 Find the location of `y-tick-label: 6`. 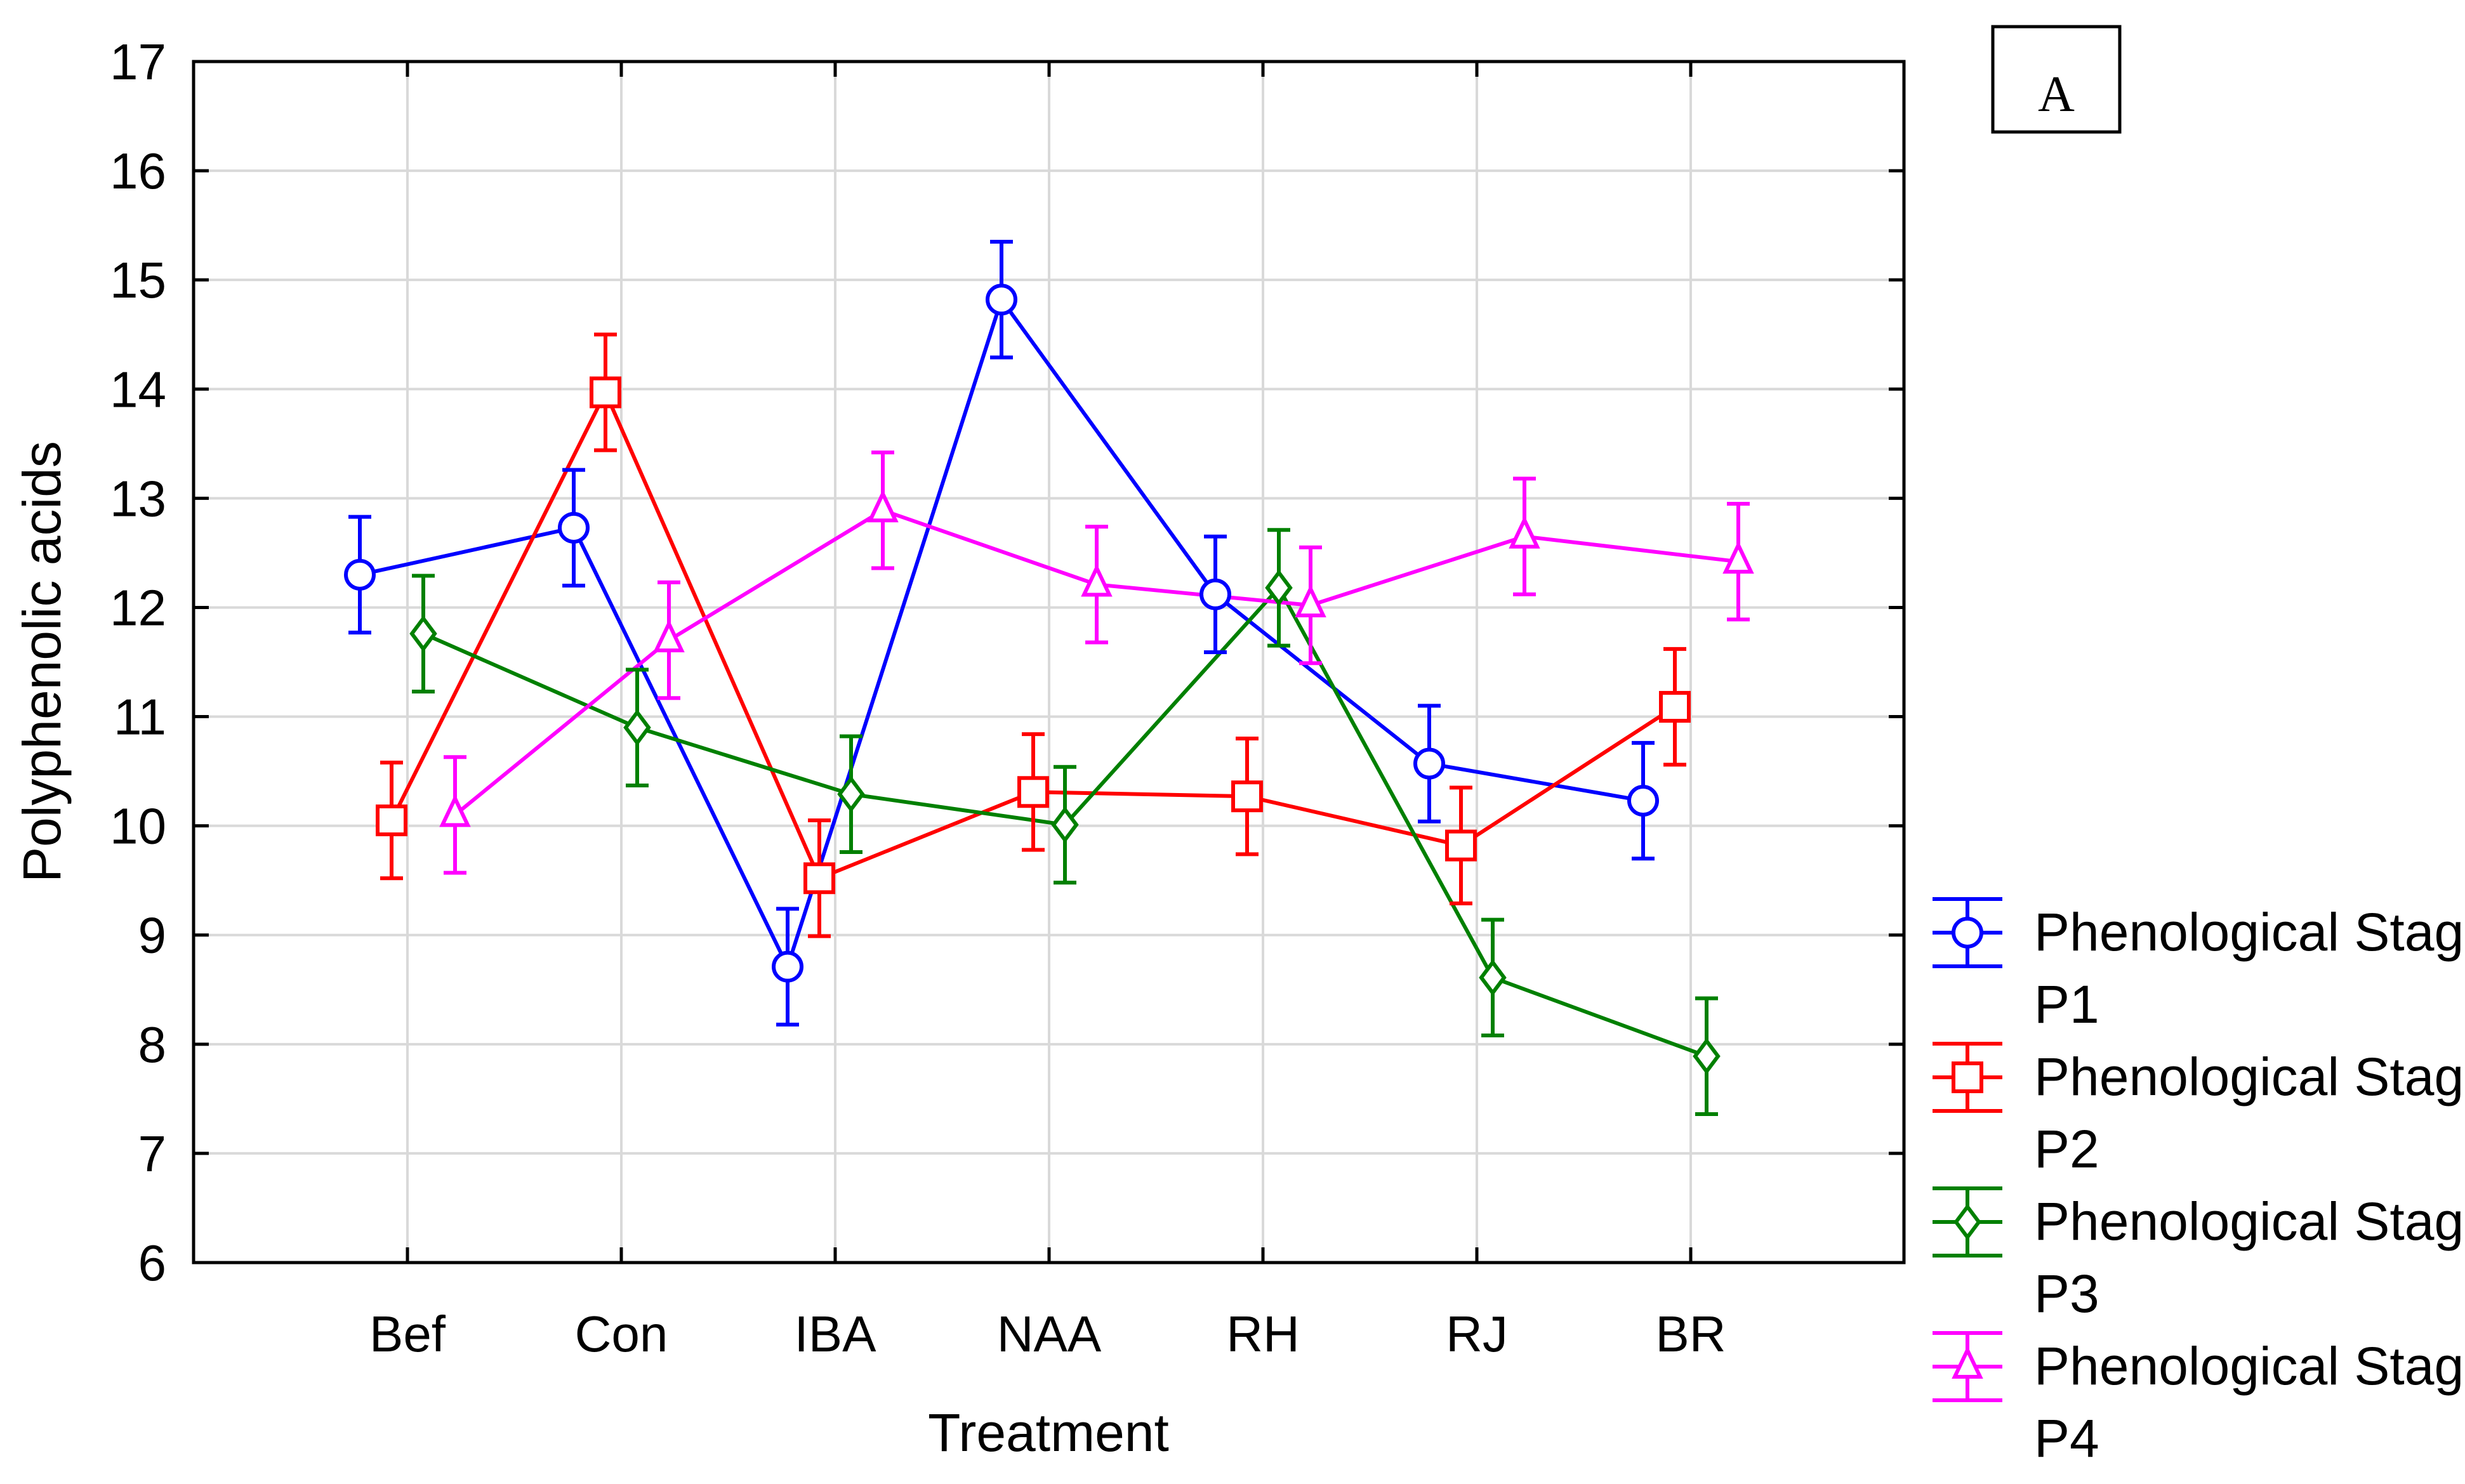

y-tick-label: 6 is located at coordinates (152, 1263).